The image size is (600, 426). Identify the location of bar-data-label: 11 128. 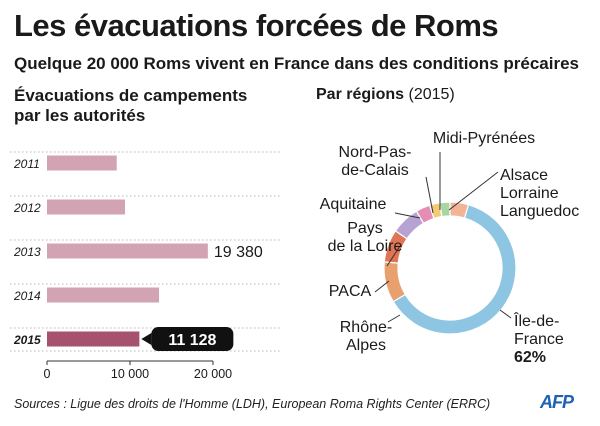
(192, 340).